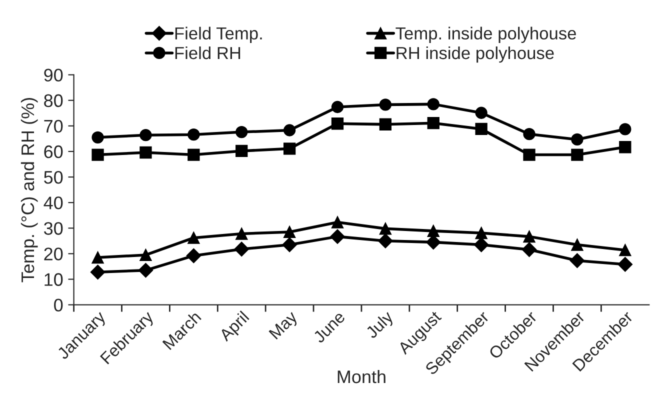 This screenshot has height=400, width=659. What do you see at coordinates (58, 305) in the screenshot?
I see `y-tick-label: 0` at bounding box center [58, 305].